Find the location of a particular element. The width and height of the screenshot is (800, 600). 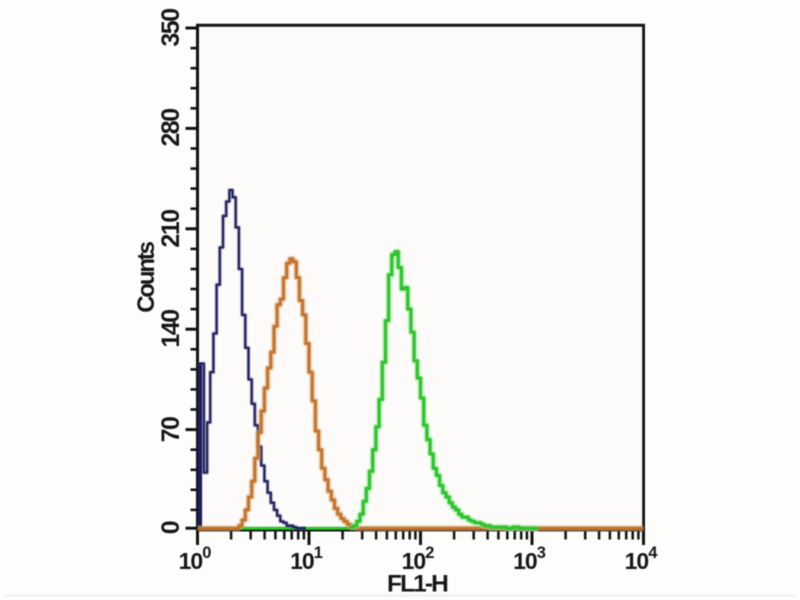

svg-text: 0 is located at coordinates (171, 527).